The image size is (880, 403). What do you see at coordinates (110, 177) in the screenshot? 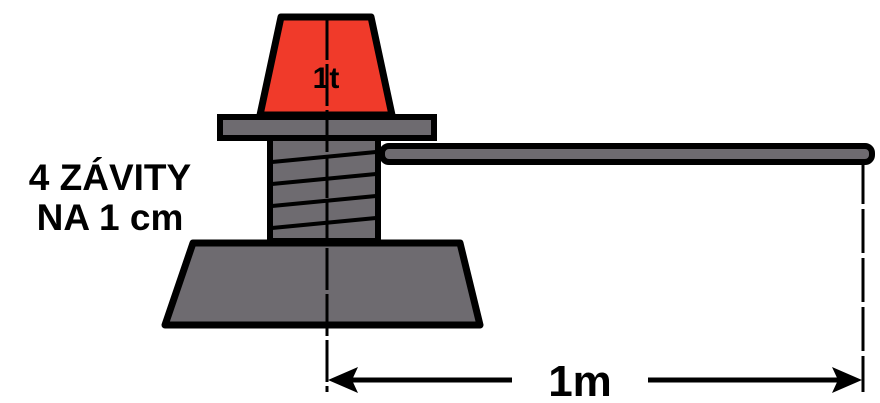
I see `thread-label-line1: 4 ZÁVITY` at bounding box center [110, 177].